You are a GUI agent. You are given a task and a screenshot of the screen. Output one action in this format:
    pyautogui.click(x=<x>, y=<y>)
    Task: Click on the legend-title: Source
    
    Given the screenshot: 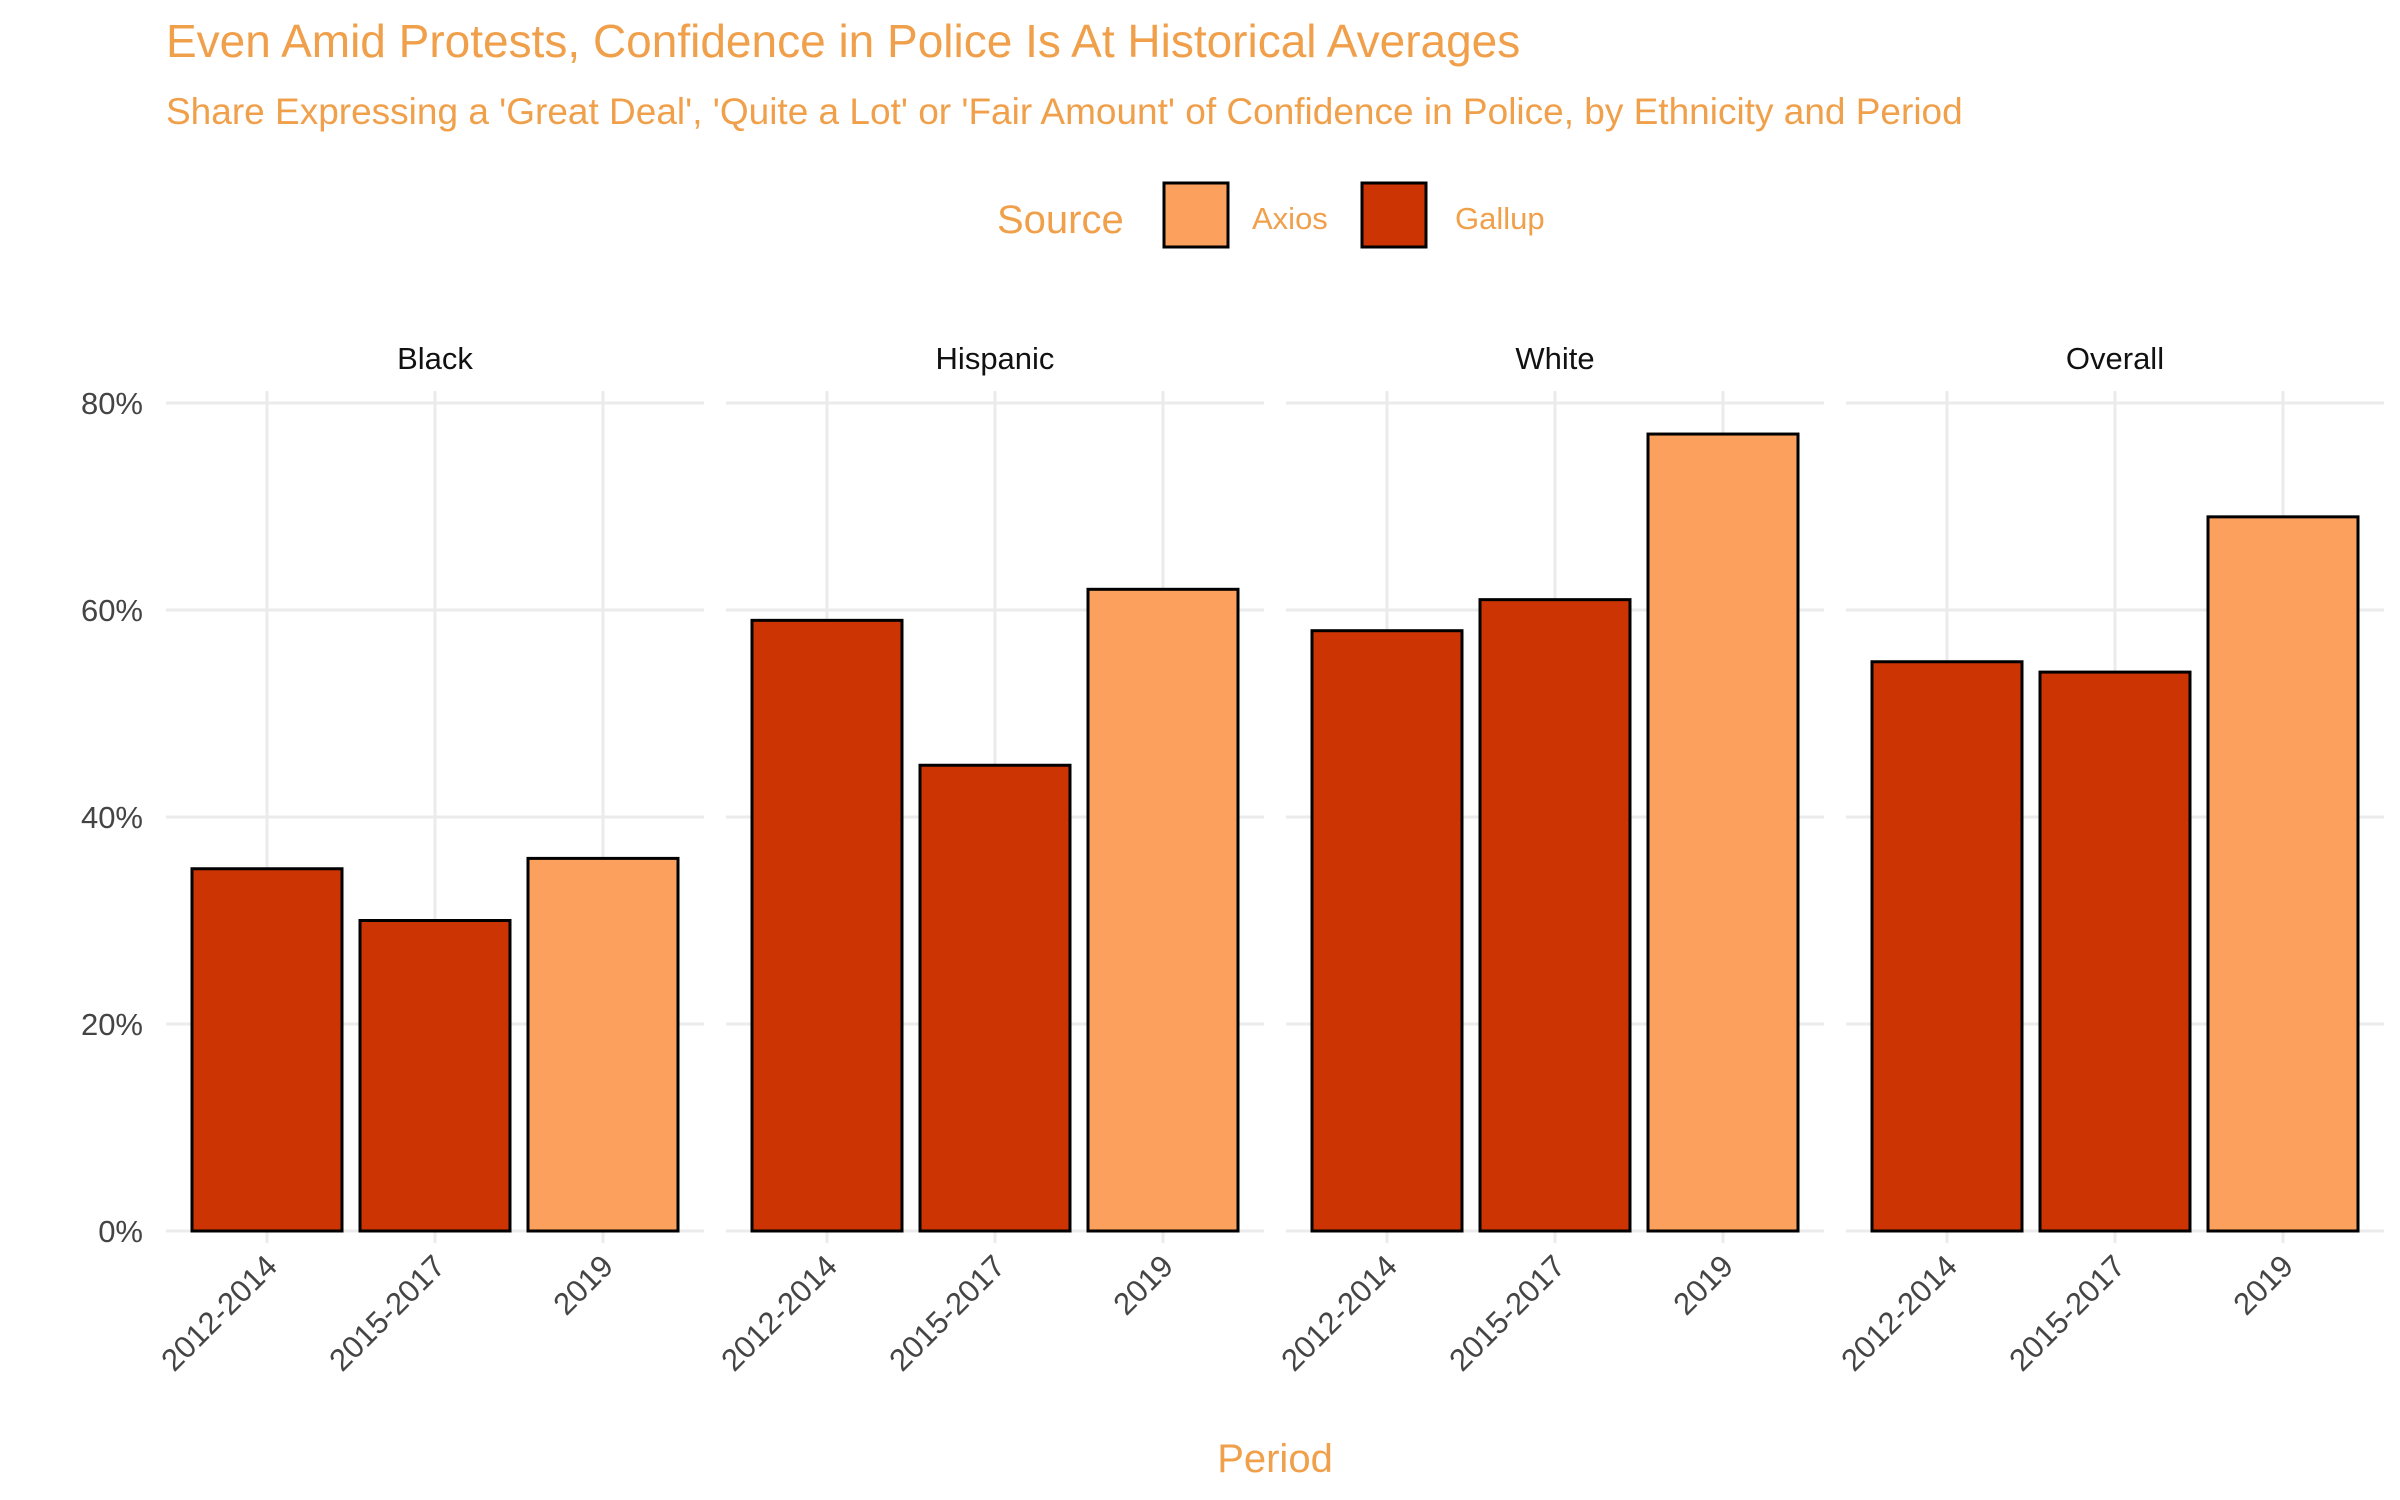 What is the action you would take?
    pyautogui.click(x=1060, y=220)
    